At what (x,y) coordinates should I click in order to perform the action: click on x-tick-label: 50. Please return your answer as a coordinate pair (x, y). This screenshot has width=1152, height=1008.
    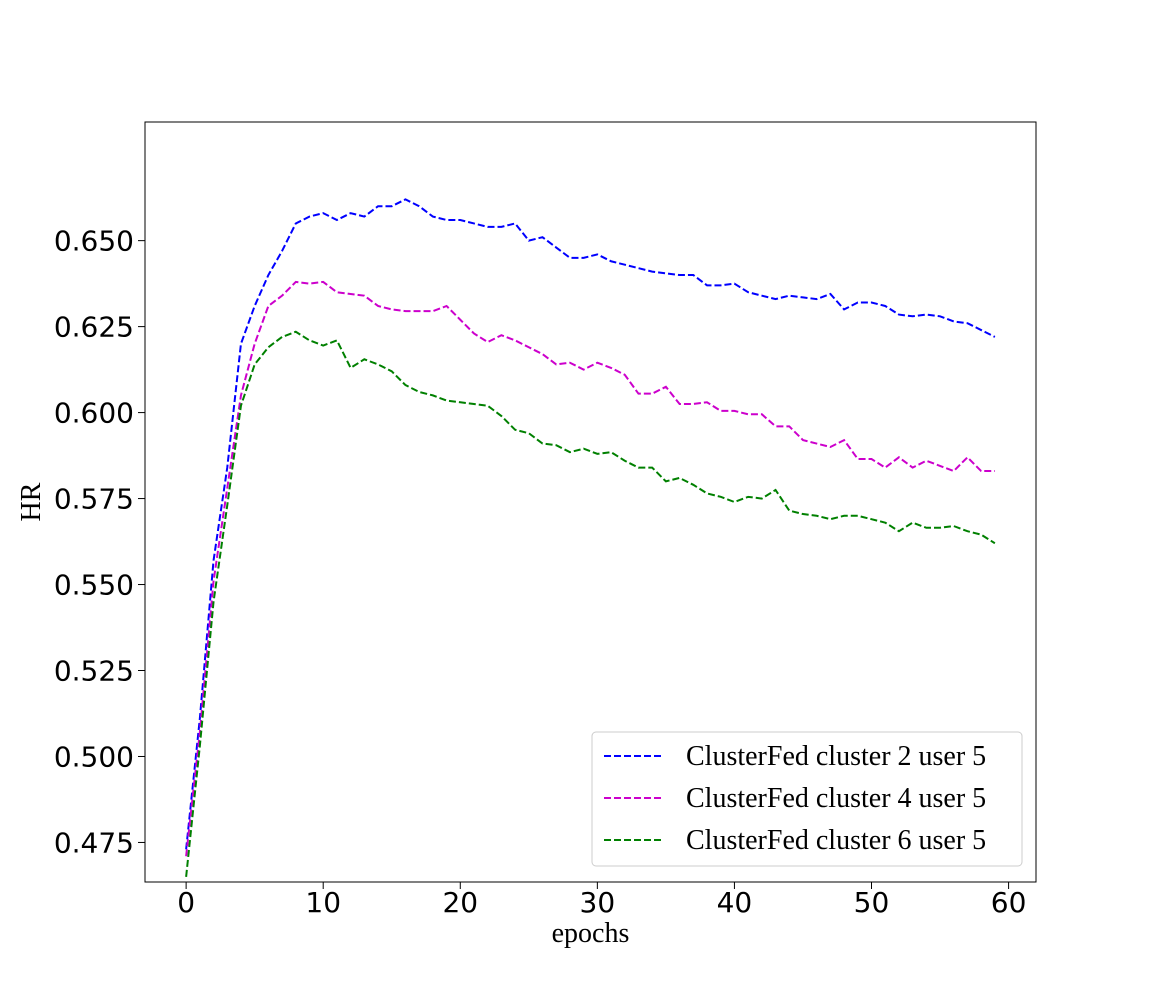
    Looking at the image, I should click on (872, 902).